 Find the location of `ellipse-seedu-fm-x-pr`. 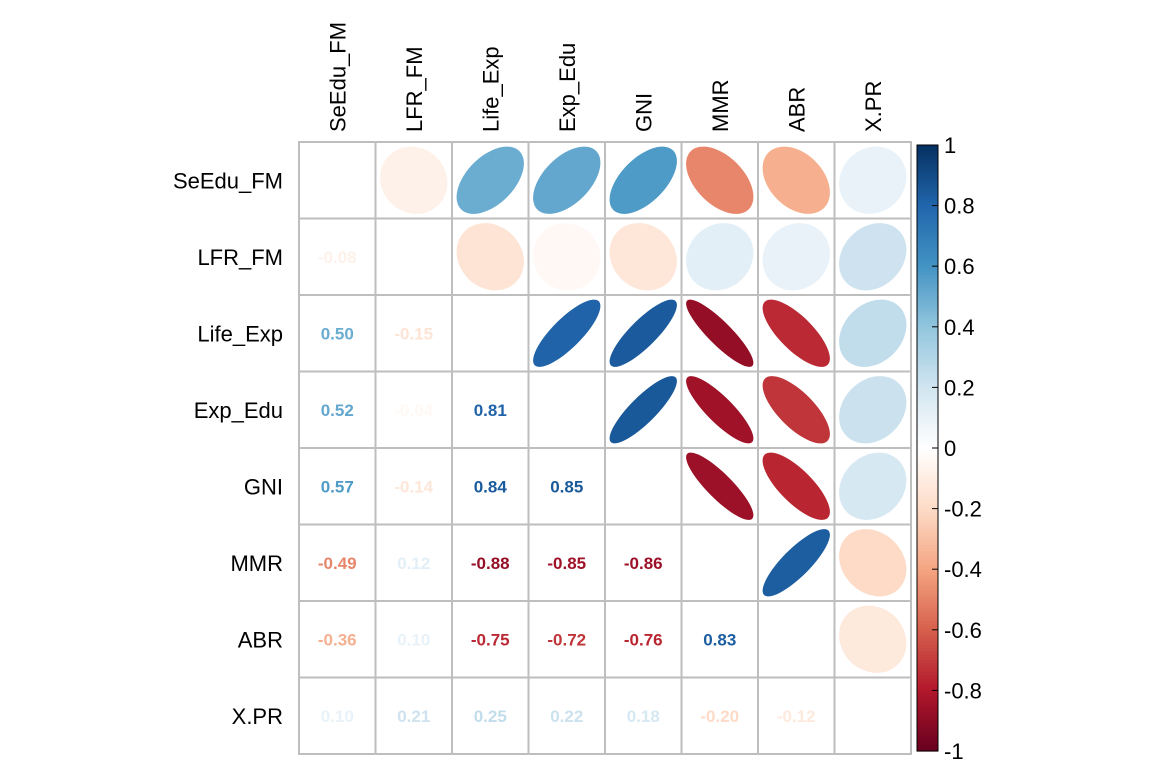

ellipse-seedu-fm-x-pr is located at coordinates (873, 180).